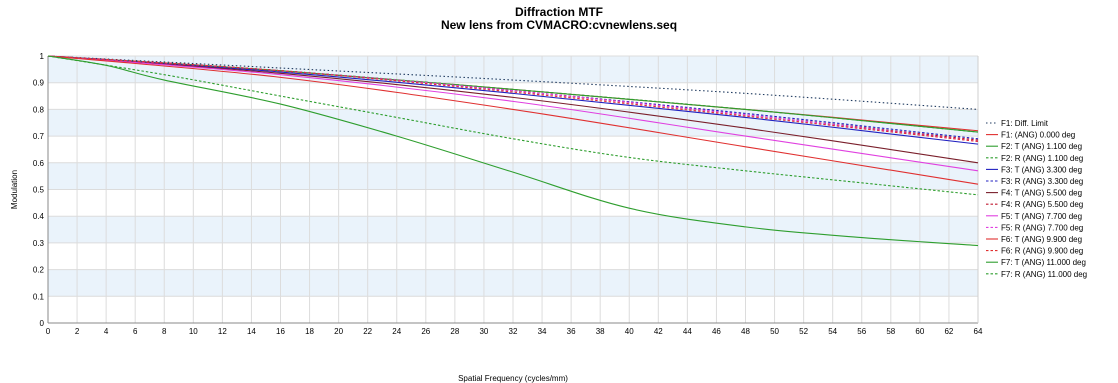  What do you see at coordinates (280, 331) in the screenshot?
I see `x-tick-label: 16` at bounding box center [280, 331].